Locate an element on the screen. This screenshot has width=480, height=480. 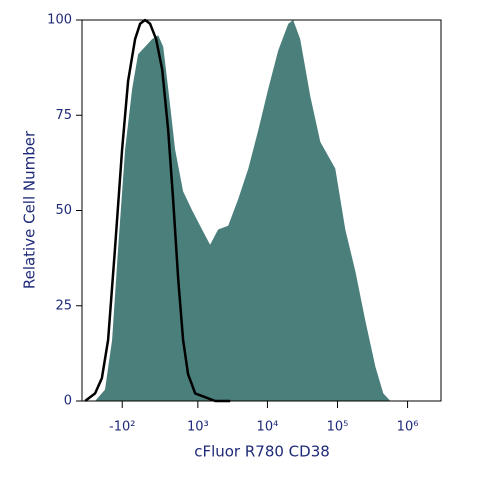
y-axis-title: Relative Cell Number is located at coordinates (30, 209).